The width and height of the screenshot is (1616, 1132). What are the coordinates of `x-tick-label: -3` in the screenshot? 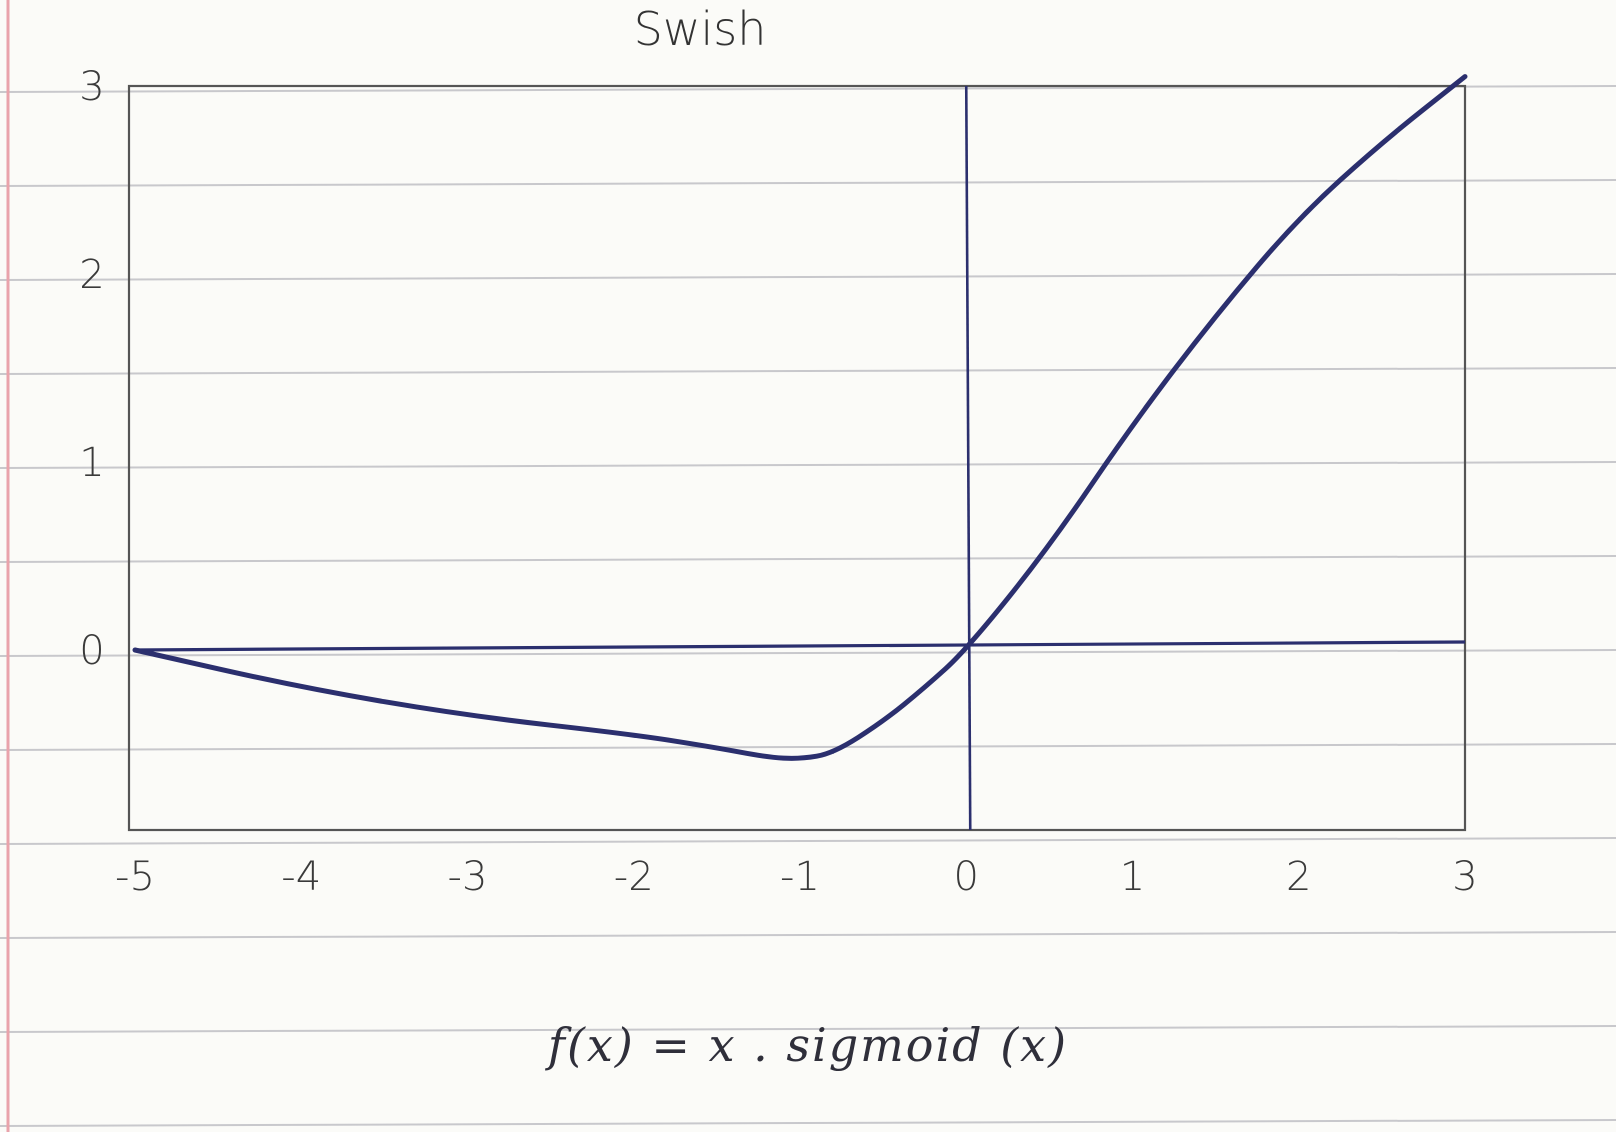 It's located at (468, 877).